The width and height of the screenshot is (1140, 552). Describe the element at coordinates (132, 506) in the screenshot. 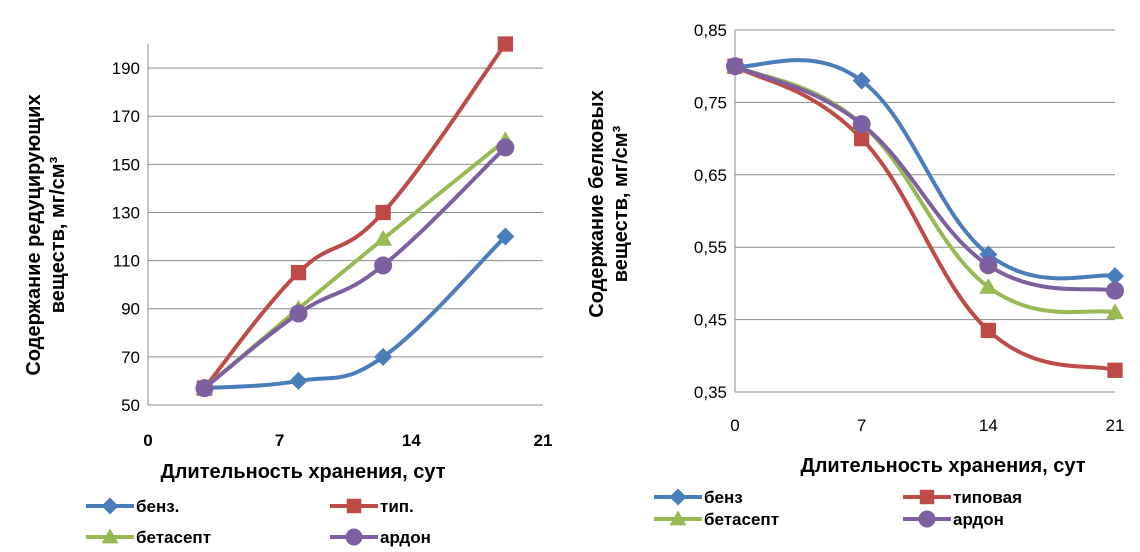

I see `legend-item-бенз: бенз.` at that location.